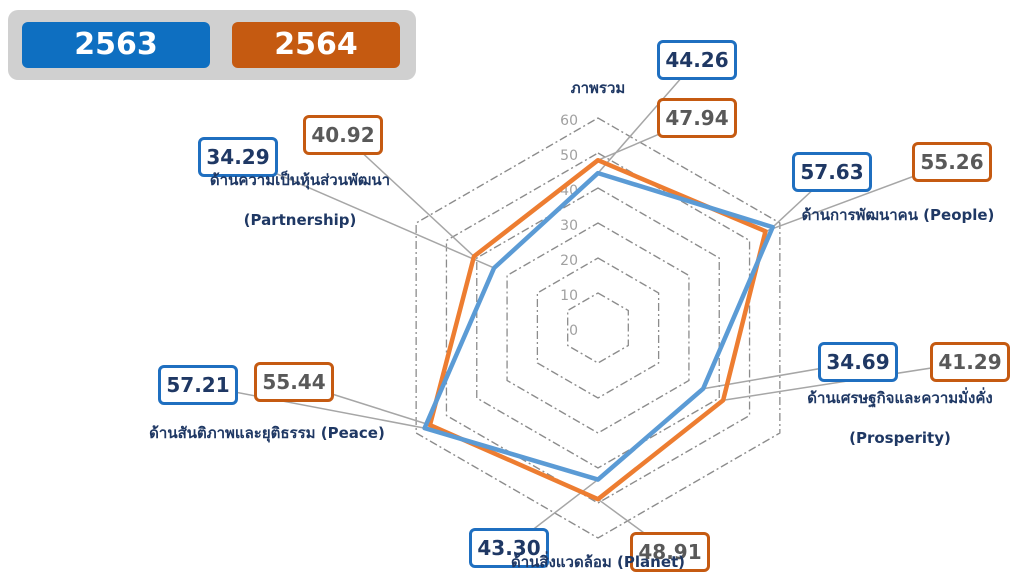 The width and height of the screenshot is (1017, 582). What do you see at coordinates (970, 362) in the screenshot?
I see `data-label: 41.29` at bounding box center [970, 362].